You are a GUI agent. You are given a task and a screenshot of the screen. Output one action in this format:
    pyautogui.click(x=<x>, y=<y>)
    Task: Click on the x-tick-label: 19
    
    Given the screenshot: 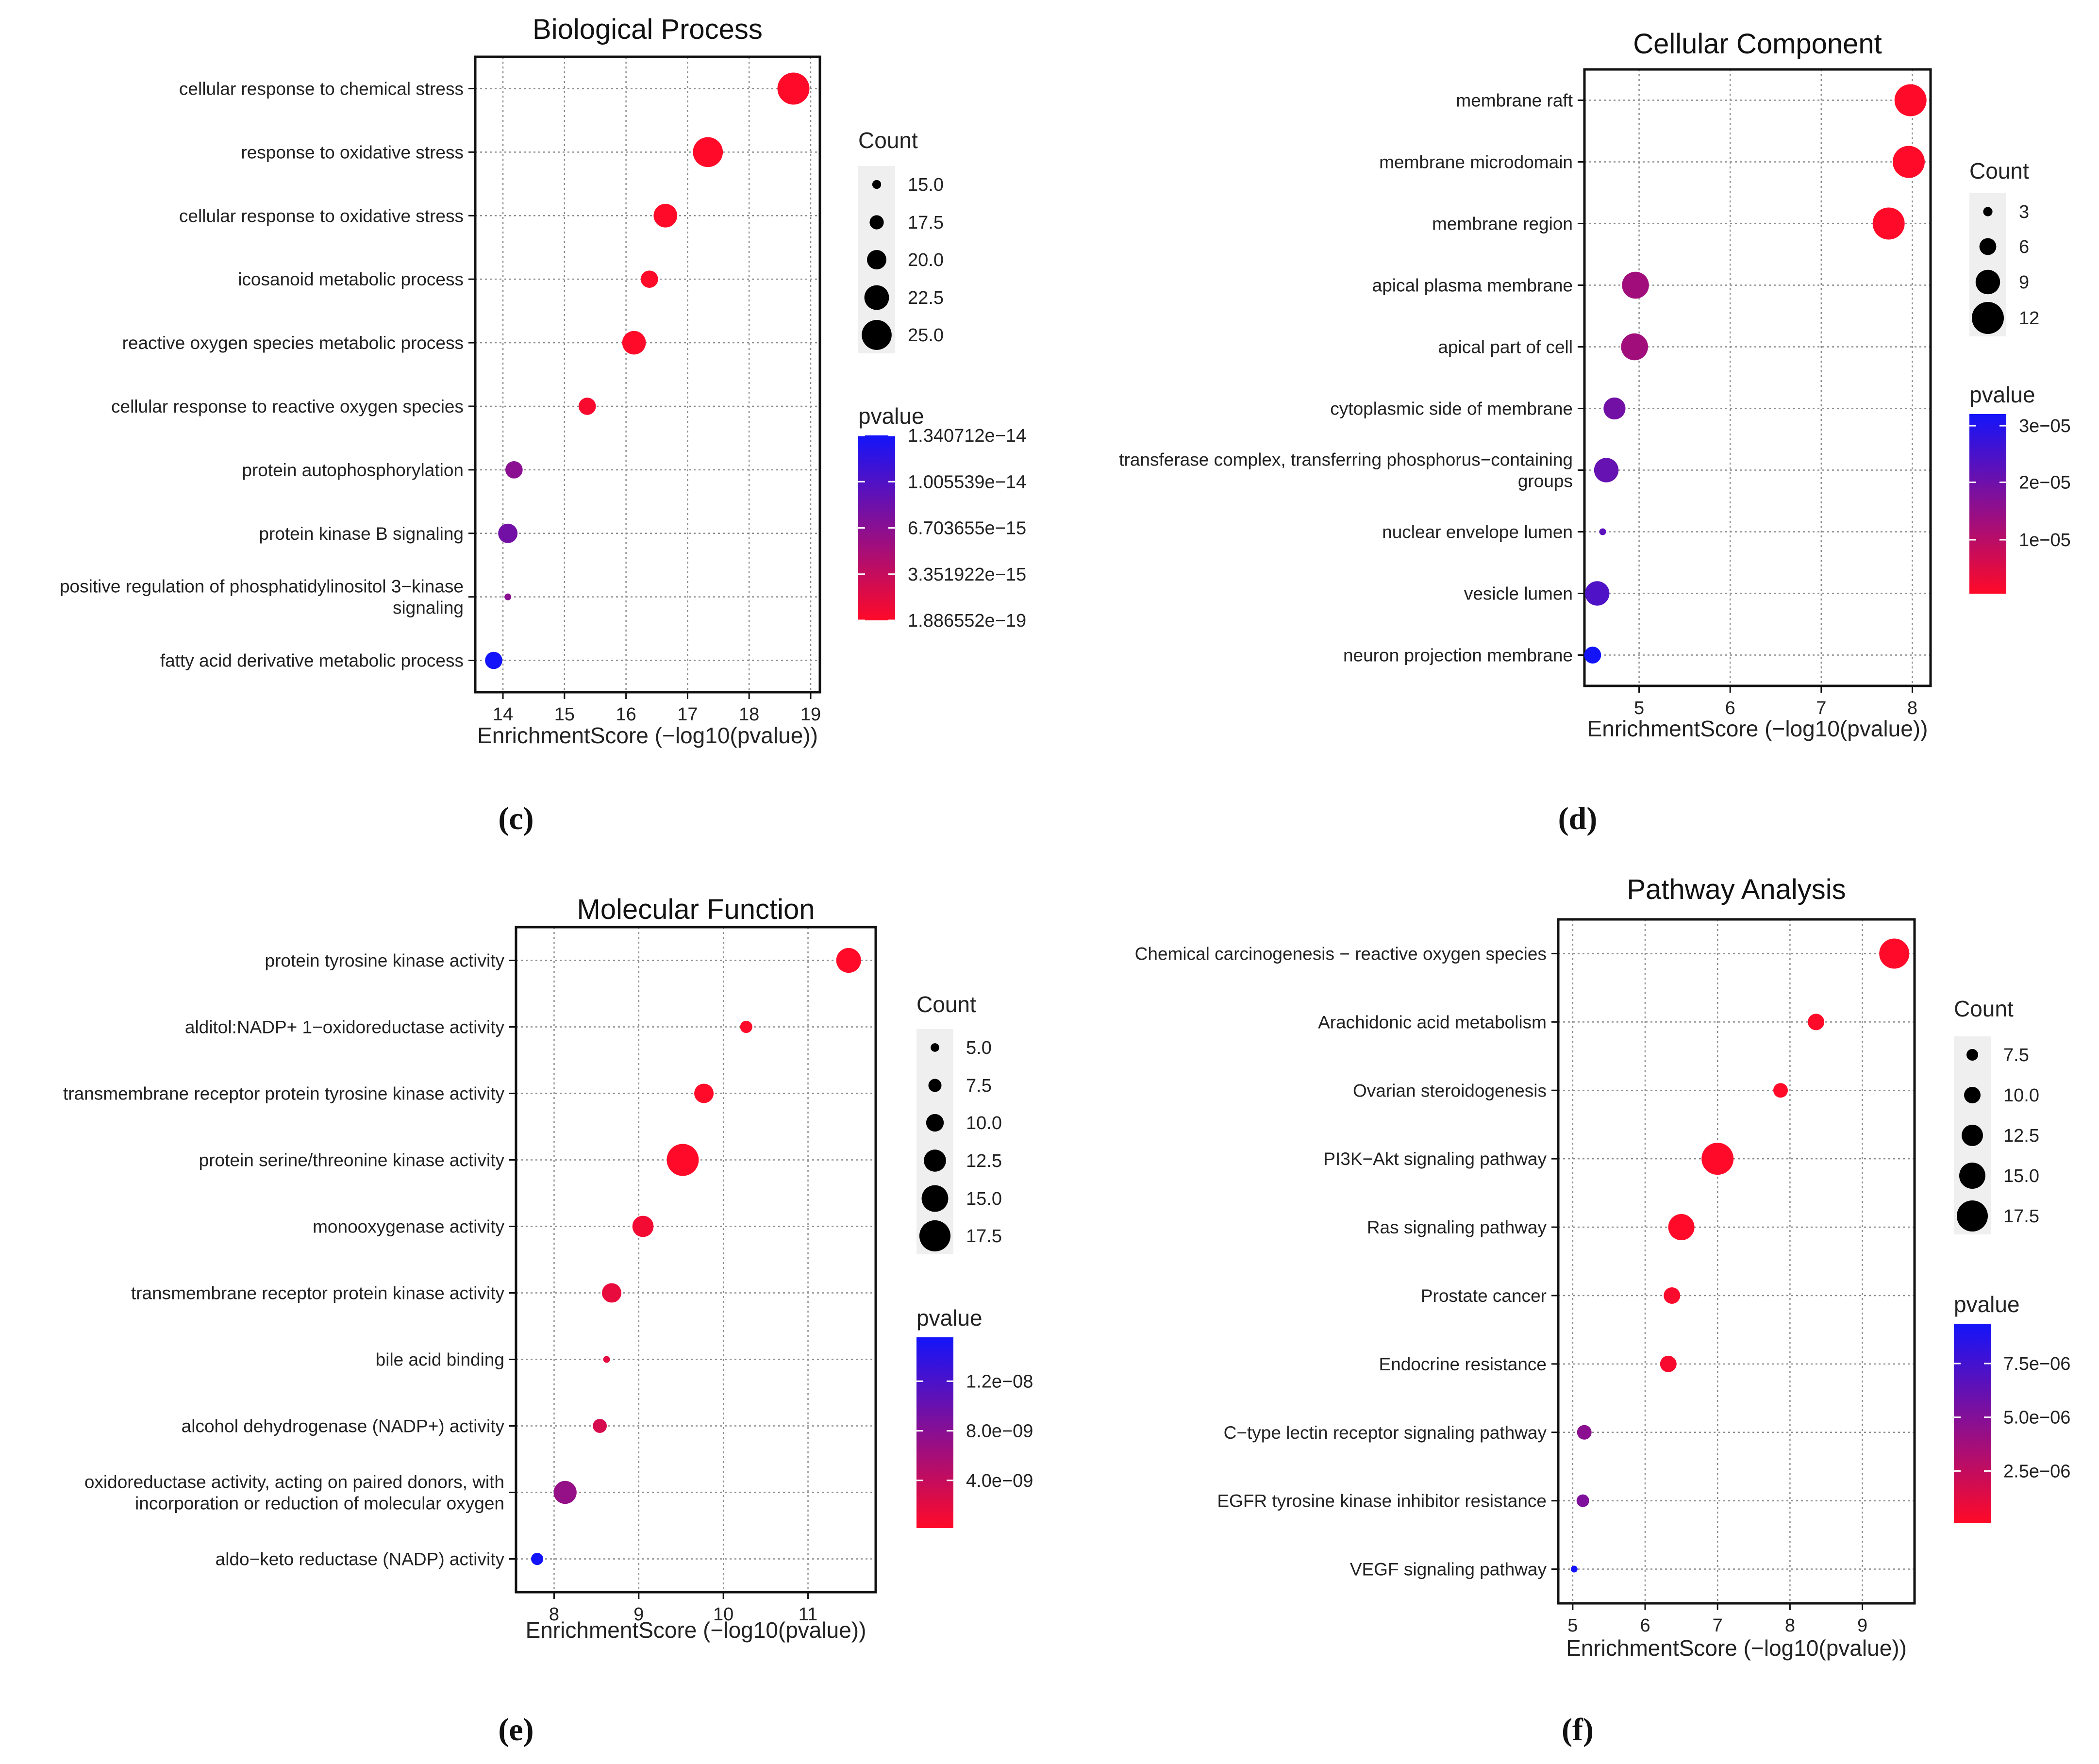 What is the action you would take?
    pyautogui.click(x=810, y=714)
    